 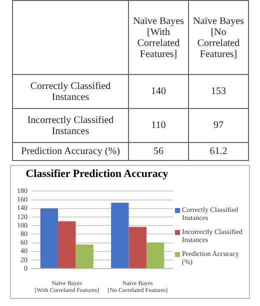 I want to click on data-label: 56, so click(x=158, y=151).